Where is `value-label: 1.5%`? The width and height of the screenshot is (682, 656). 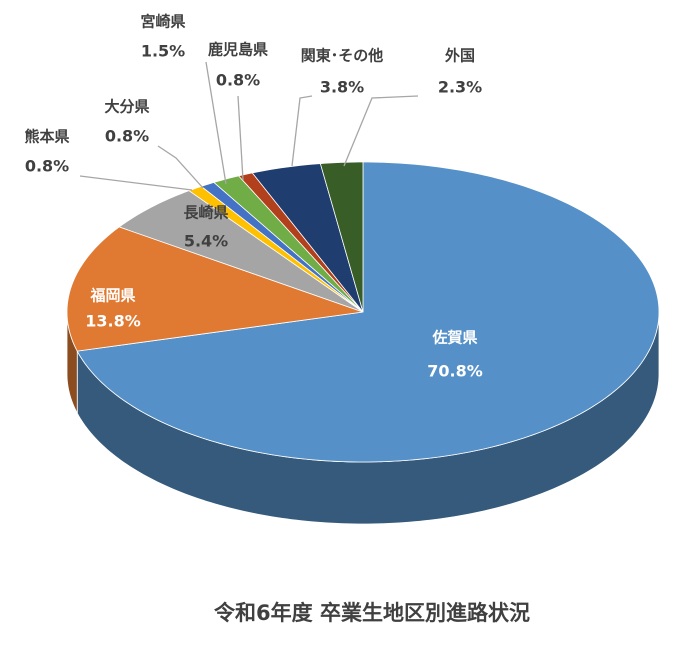 value-label: 1.5% is located at coordinates (163, 51).